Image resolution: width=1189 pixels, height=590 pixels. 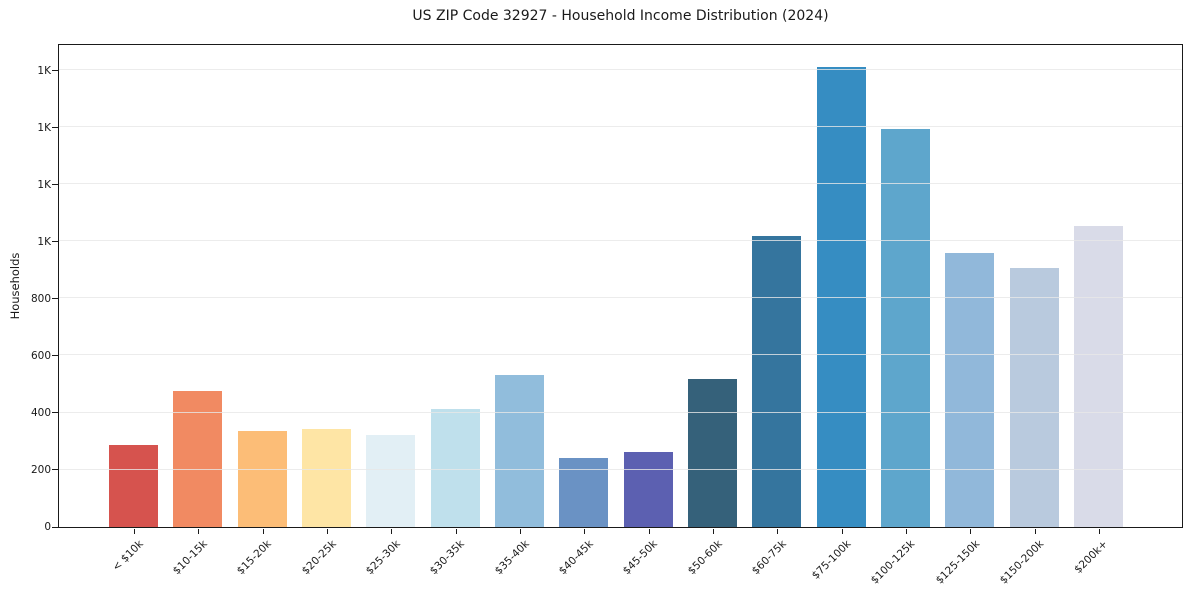 What do you see at coordinates (512, 558) in the screenshot?
I see `x-tick-label: $35-40k` at bounding box center [512, 558].